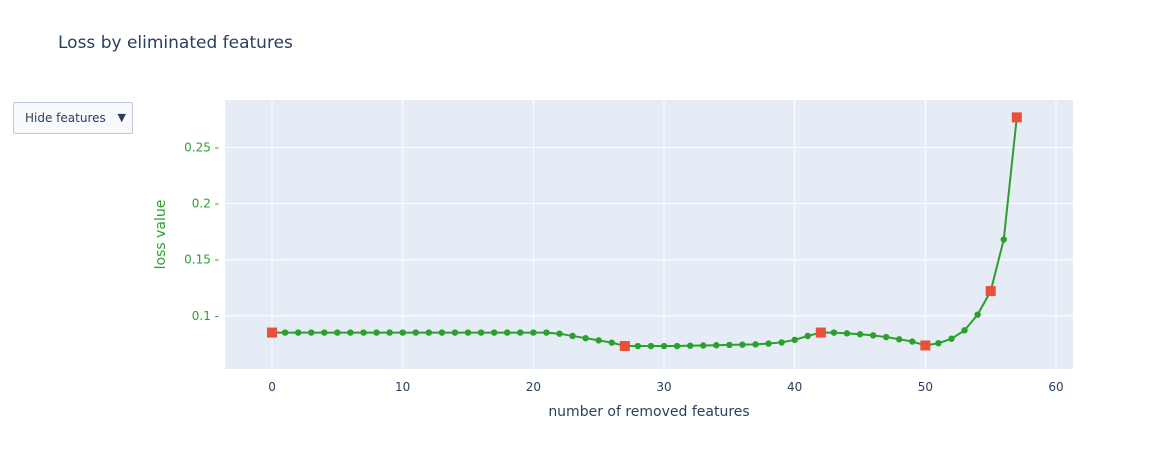  What do you see at coordinates (205, 204) in the screenshot?
I see `y-tick-label: 0.2 -` at bounding box center [205, 204].